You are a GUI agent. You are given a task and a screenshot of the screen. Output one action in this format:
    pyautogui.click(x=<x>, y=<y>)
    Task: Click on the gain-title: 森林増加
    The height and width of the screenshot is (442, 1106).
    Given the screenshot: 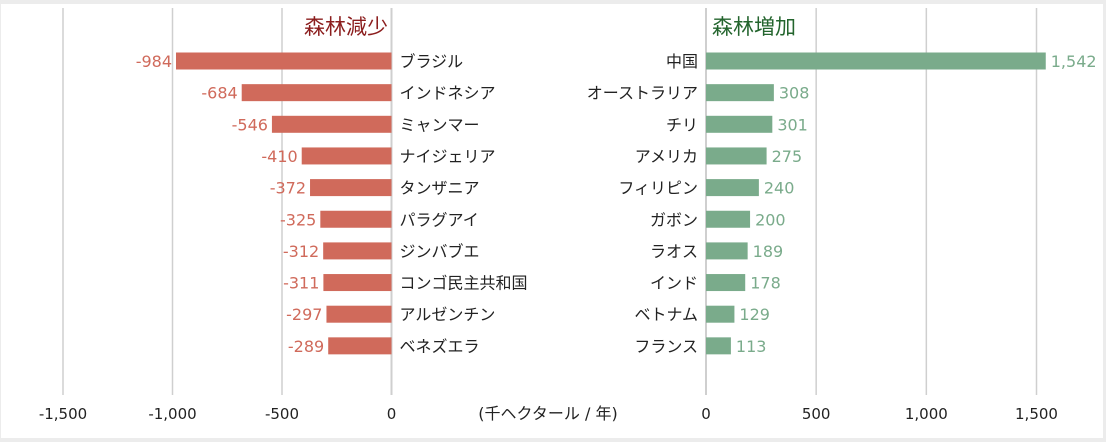 What is the action you would take?
    pyautogui.click(x=754, y=27)
    